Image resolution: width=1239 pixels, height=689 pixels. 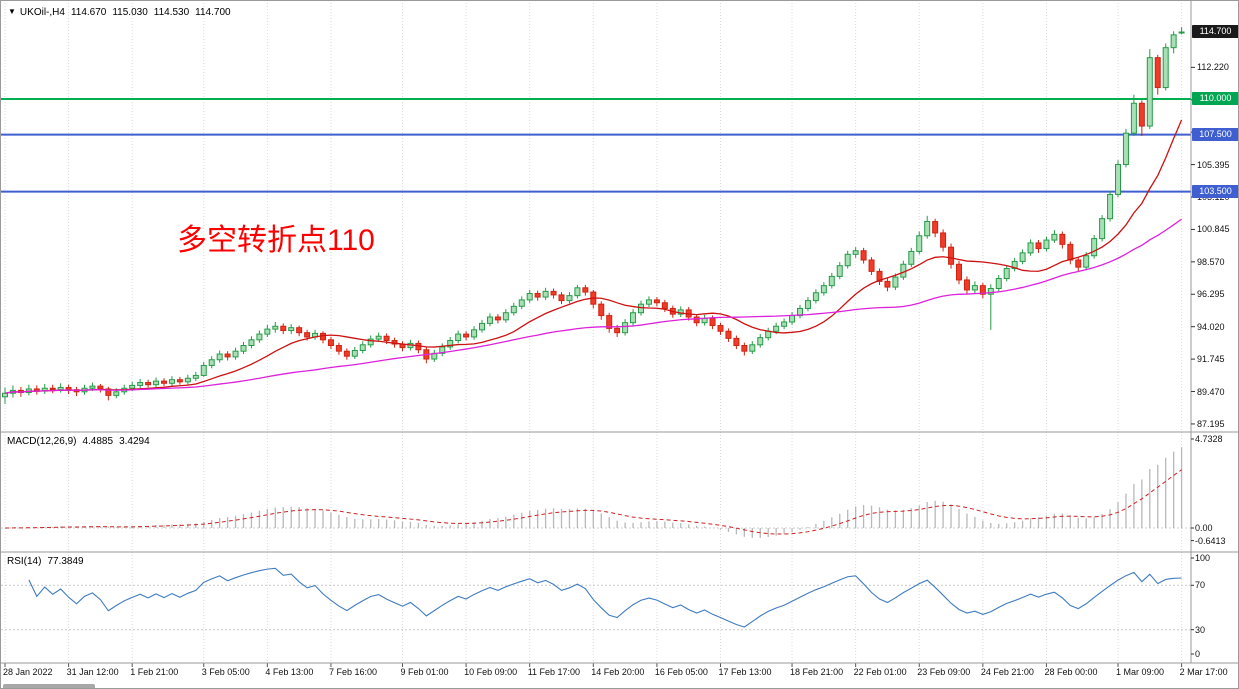 What do you see at coordinates (65, 561) in the screenshot?
I see `rsi-value: 77.3849` at bounding box center [65, 561].